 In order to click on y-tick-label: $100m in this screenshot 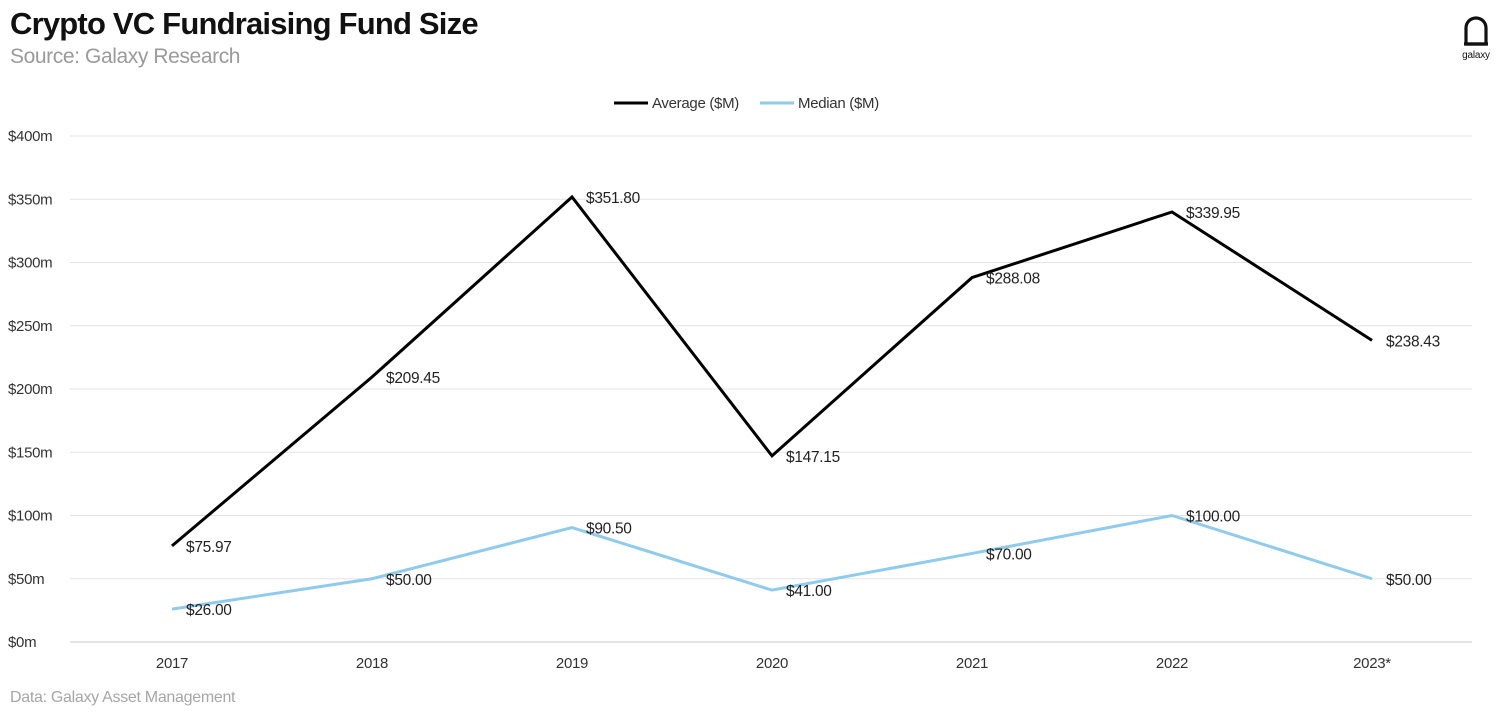, I will do `click(30, 516)`.